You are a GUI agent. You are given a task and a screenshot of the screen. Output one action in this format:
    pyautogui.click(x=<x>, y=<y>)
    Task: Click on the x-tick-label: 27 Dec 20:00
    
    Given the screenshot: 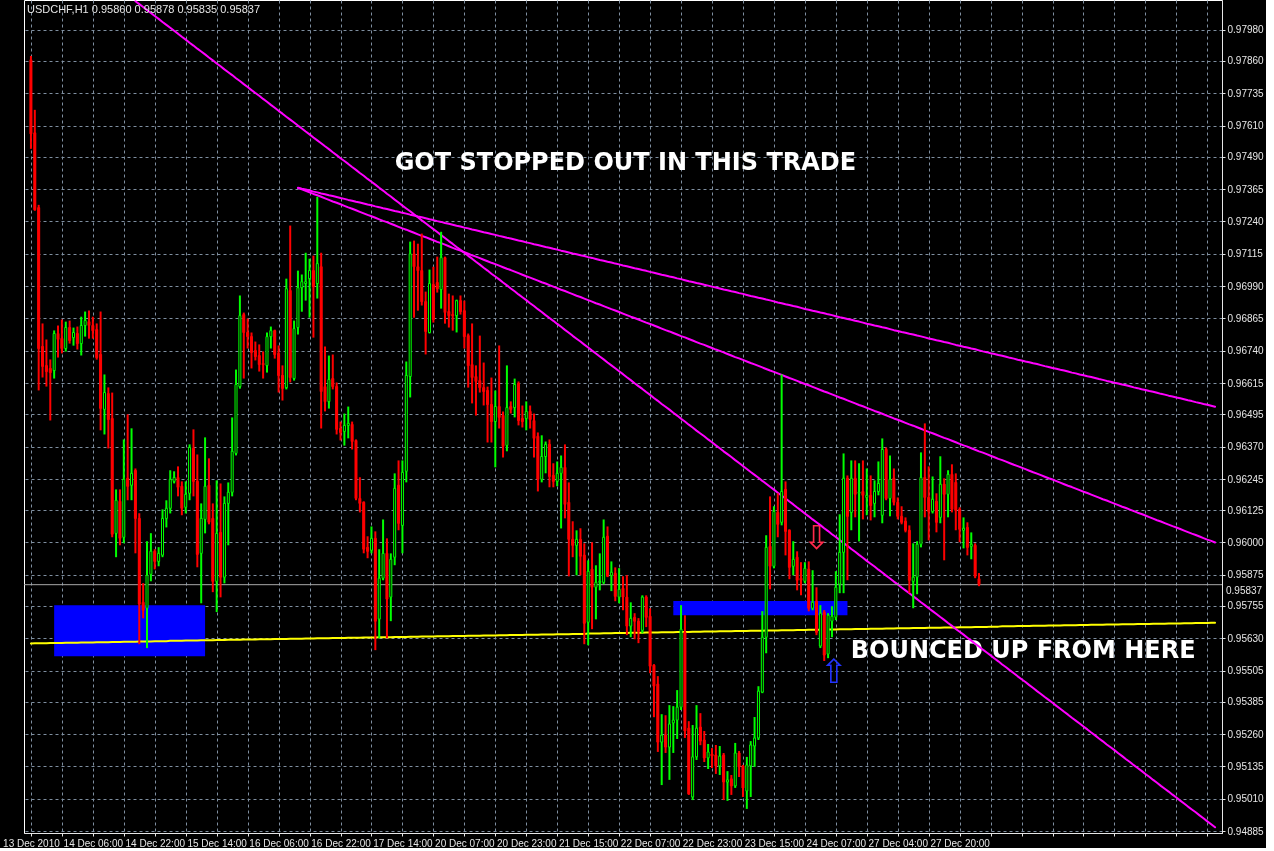 What is the action you would take?
    pyautogui.click(x=960, y=843)
    